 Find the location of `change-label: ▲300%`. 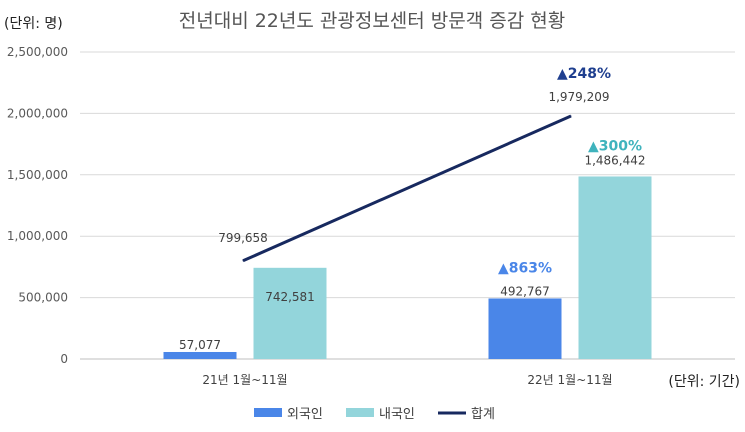

change-label: ▲300% is located at coordinates (615, 146).